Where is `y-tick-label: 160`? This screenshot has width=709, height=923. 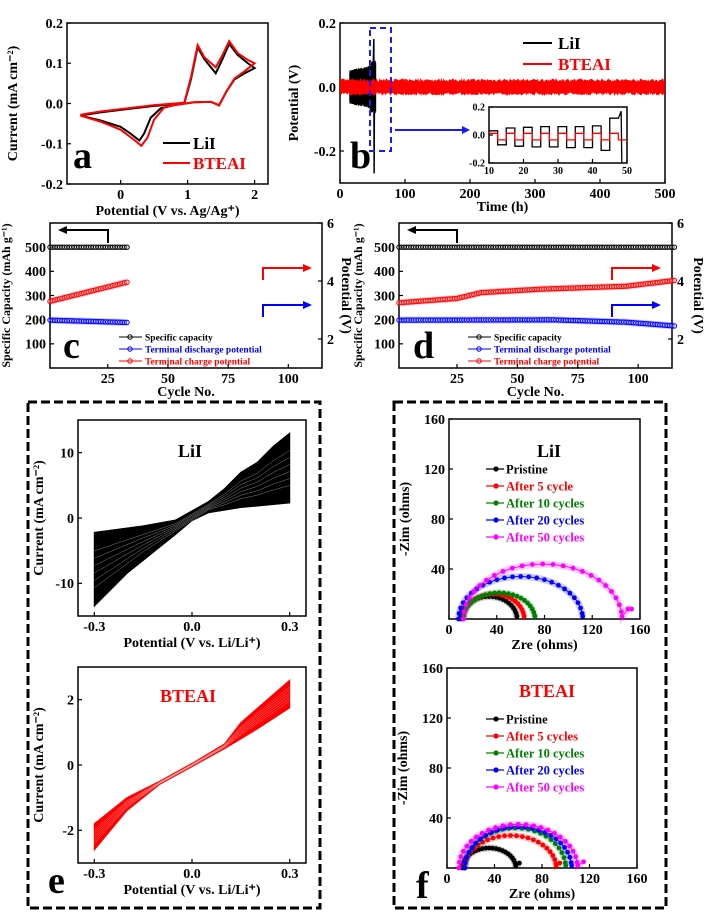
y-tick-label: 160 is located at coordinates (434, 420).